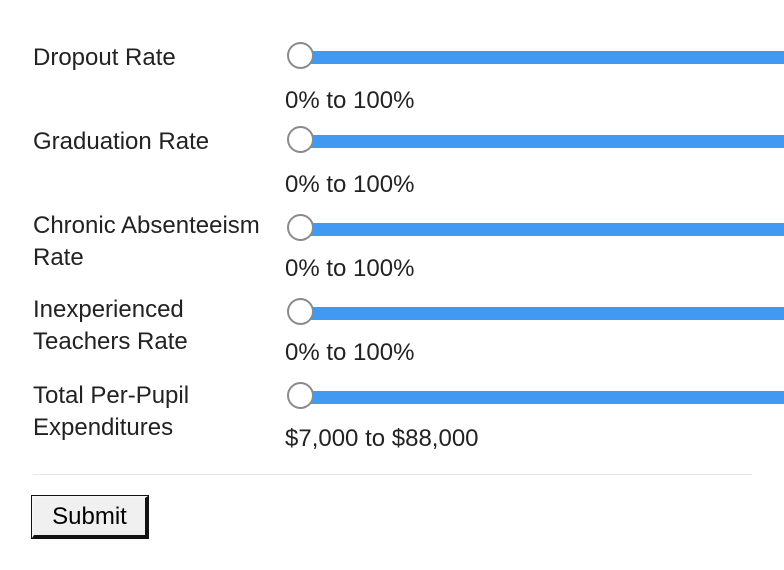 The height and width of the screenshot is (570, 784). What do you see at coordinates (350, 268) in the screenshot?
I see `range-text-chronic-absenteeism-rate: 0% to 100%` at bounding box center [350, 268].